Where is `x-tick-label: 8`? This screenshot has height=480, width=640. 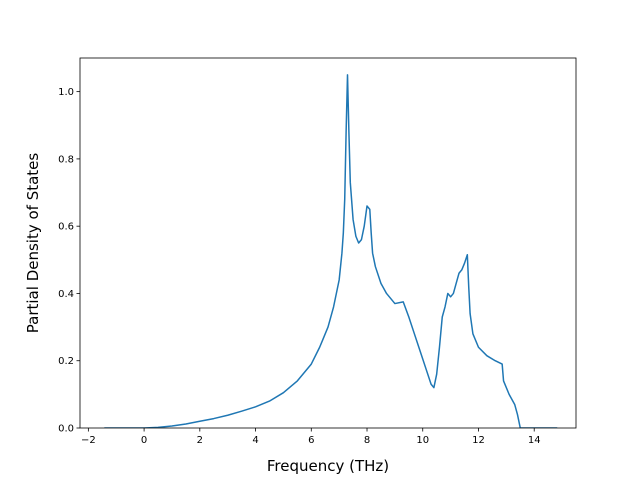 x-tick-label: 8 is located at coordinates (367, 440).